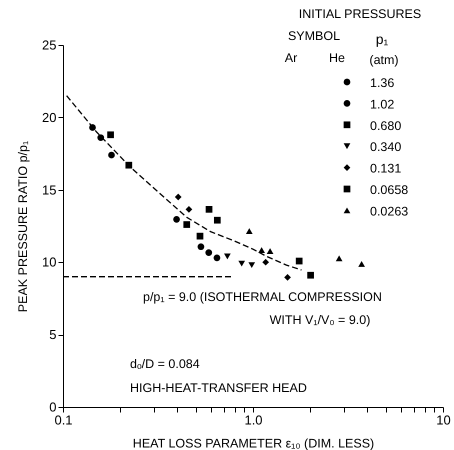 The image size is (454, 450). What do you see at coordinates (386, 125) in the screenshot?
I see `legend-label: 0.680` at bounding box center [386, 125].